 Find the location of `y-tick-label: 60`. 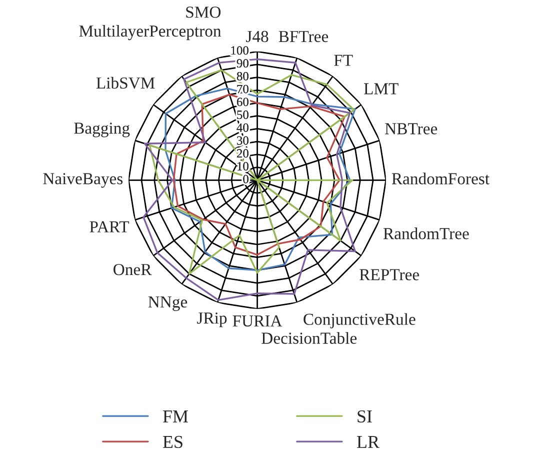

y-tick-label: 60 is located at coordinates (242, 102).